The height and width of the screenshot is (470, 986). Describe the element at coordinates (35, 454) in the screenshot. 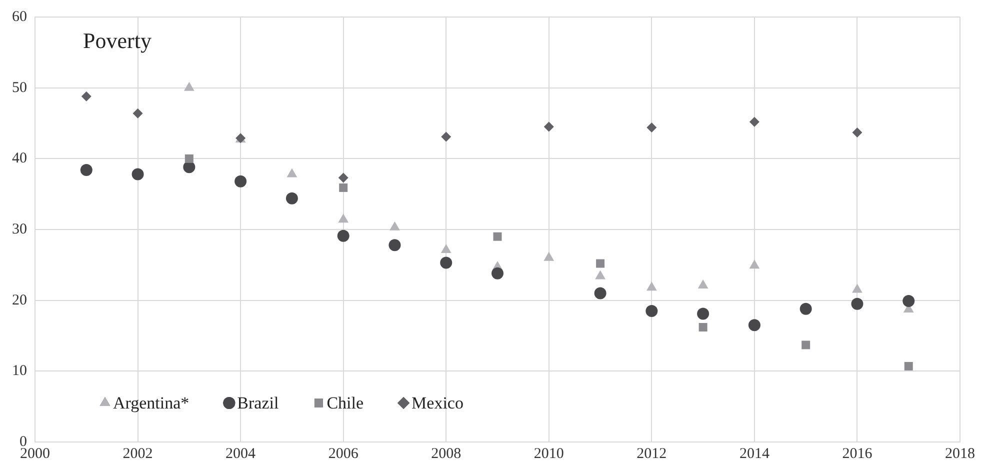

I see `x-tick-label: 2000` at that location.